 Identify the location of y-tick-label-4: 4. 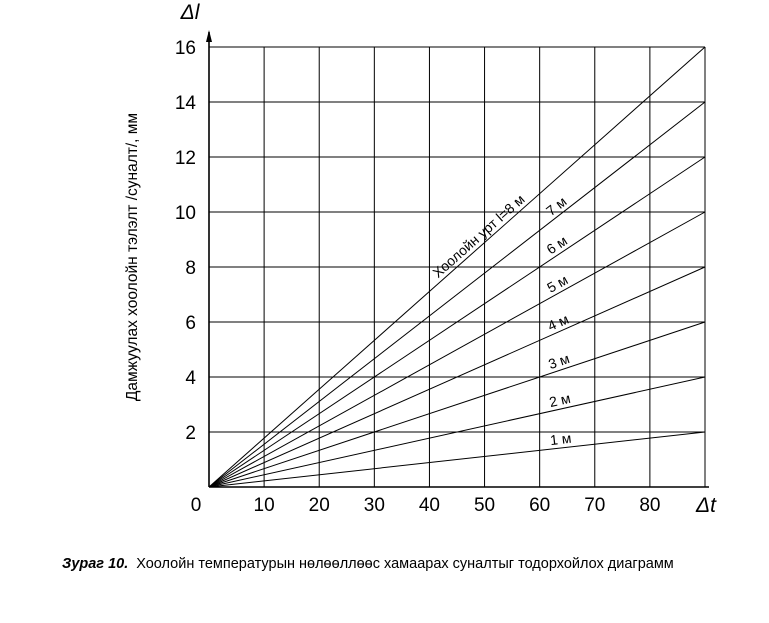
(190, 378).